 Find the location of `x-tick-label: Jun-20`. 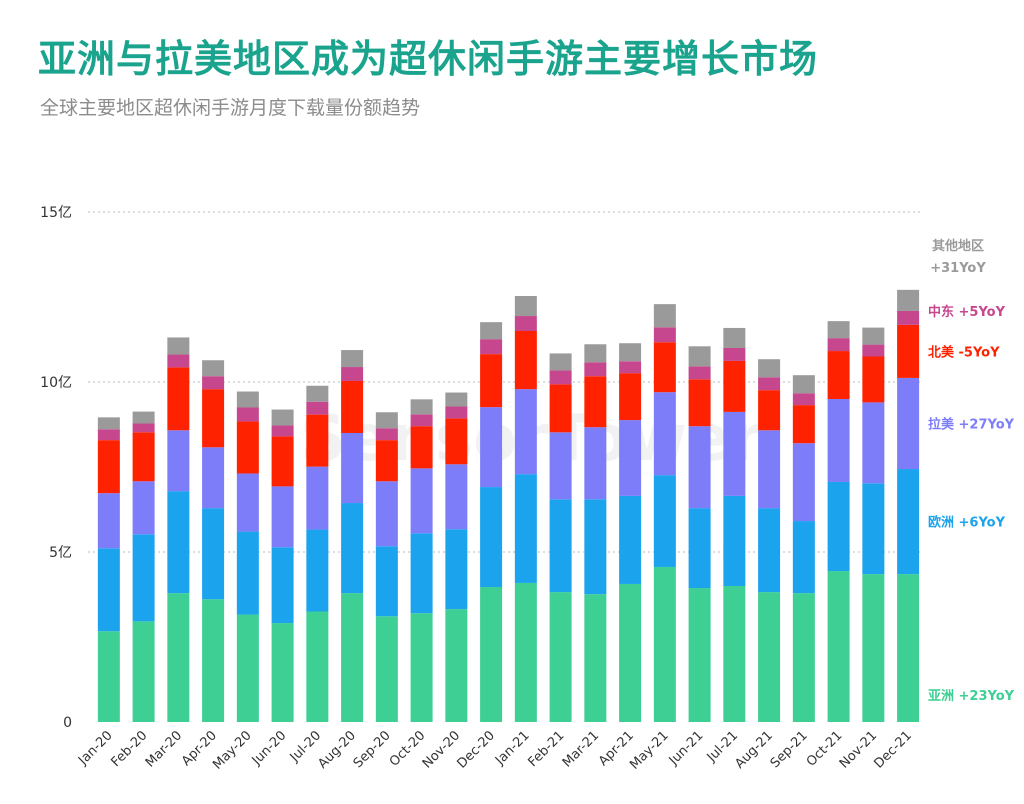

x-tick-label: Jun-20 is located at coordinates (269, 748).